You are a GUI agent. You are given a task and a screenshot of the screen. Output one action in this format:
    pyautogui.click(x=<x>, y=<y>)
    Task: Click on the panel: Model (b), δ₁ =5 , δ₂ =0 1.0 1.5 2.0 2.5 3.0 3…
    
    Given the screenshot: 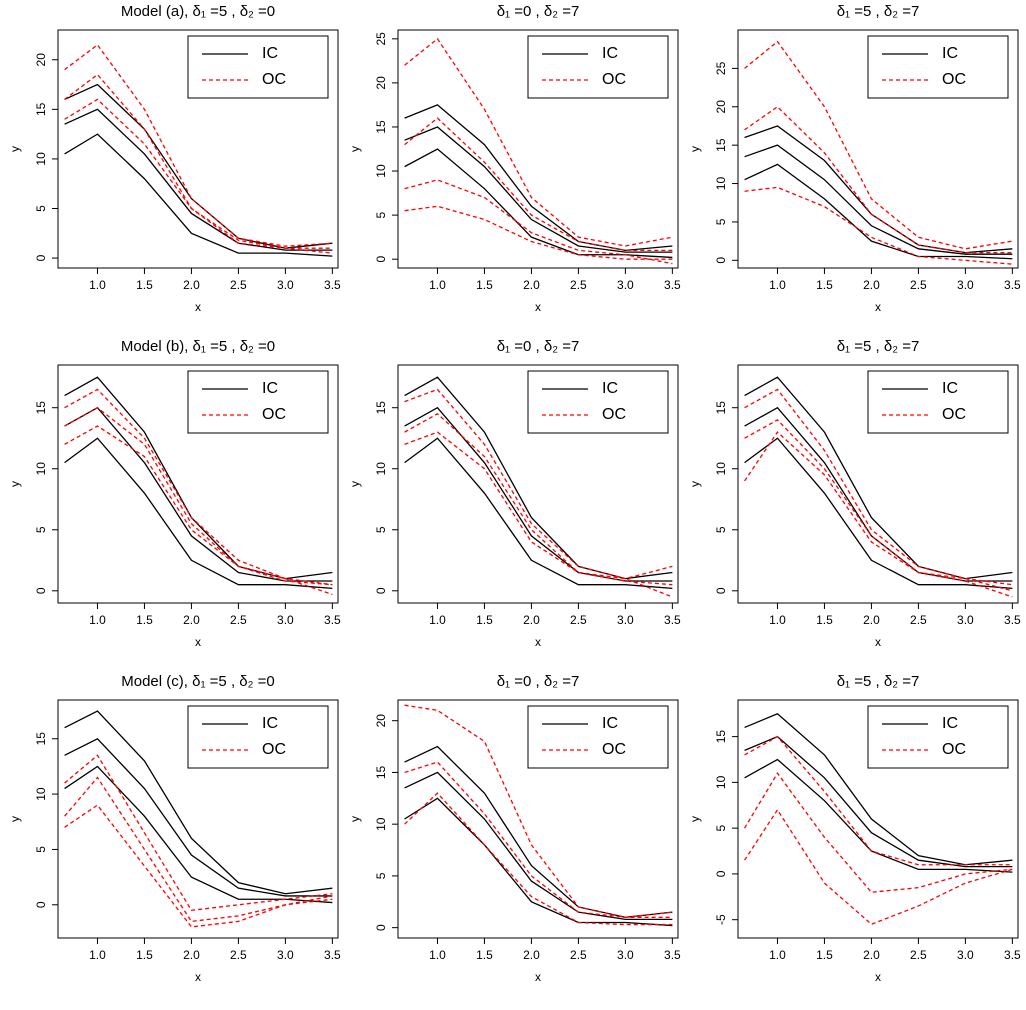 What is the action you would take?
    pyautogui.click(x=174, y=493)
    